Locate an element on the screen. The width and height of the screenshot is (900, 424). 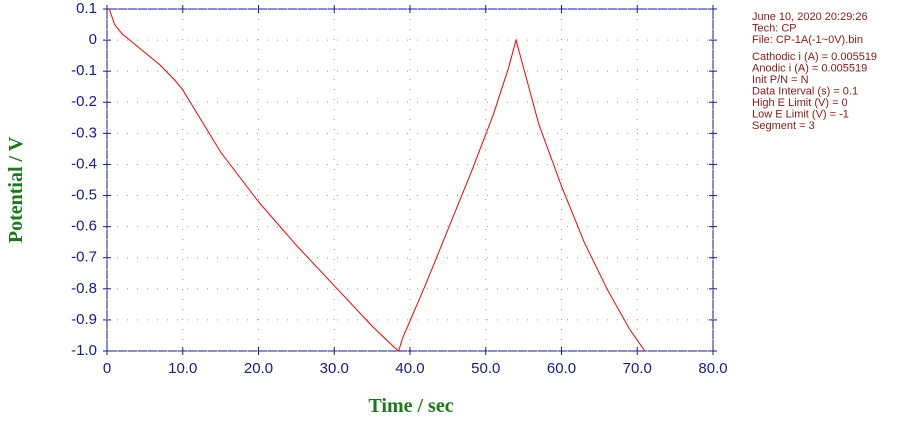
y-tick-label: -0.2 is located at coordinates (84, 101).